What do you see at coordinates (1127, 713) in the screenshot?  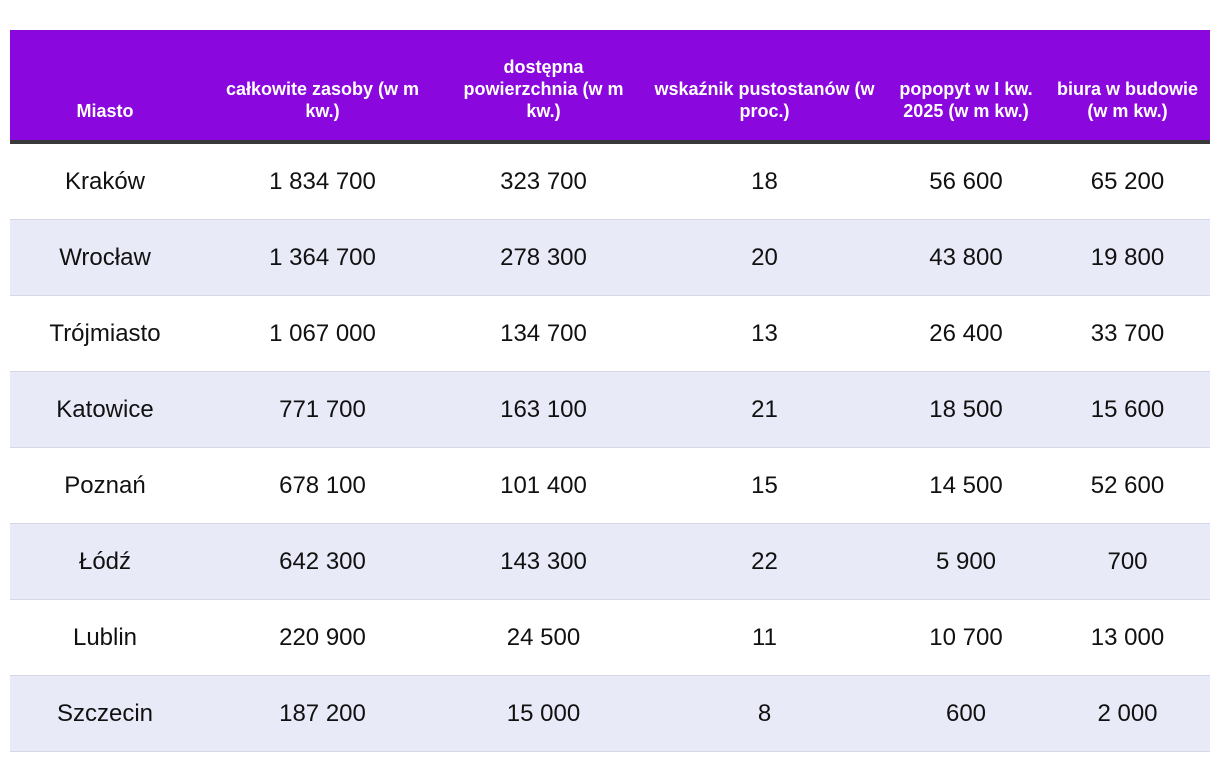 I see `value-cell: 2 000` at bounding box center [1127, 713].